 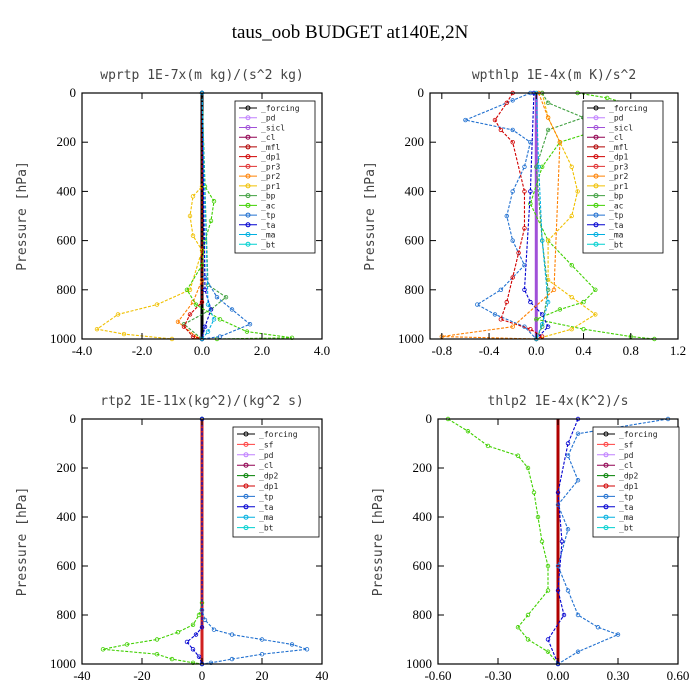 What do you see at coordinates (202, 675) in the screenshot?
I see `x-tick-label: 0` at bounding box center [202, 675].